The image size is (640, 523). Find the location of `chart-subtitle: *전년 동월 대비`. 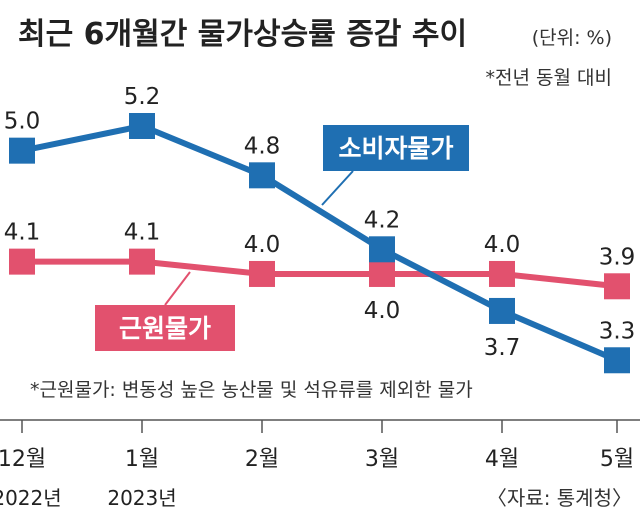

chart-subtitle: *전년 동월 대비 is located at coordinates (549, 78).